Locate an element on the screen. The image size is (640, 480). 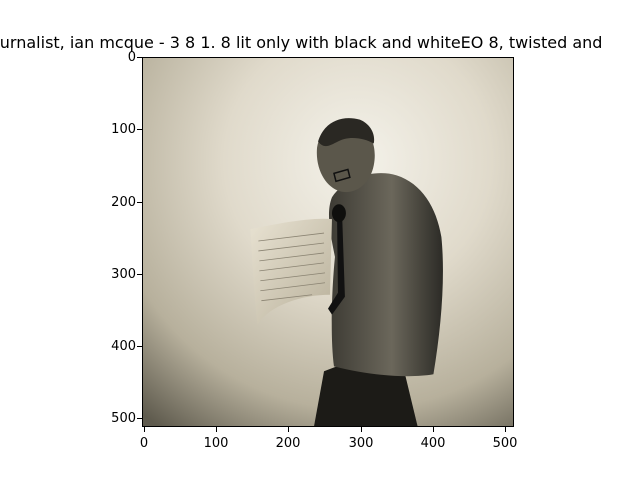
x-tick-label: 0 is located at coordinates (144, 443).